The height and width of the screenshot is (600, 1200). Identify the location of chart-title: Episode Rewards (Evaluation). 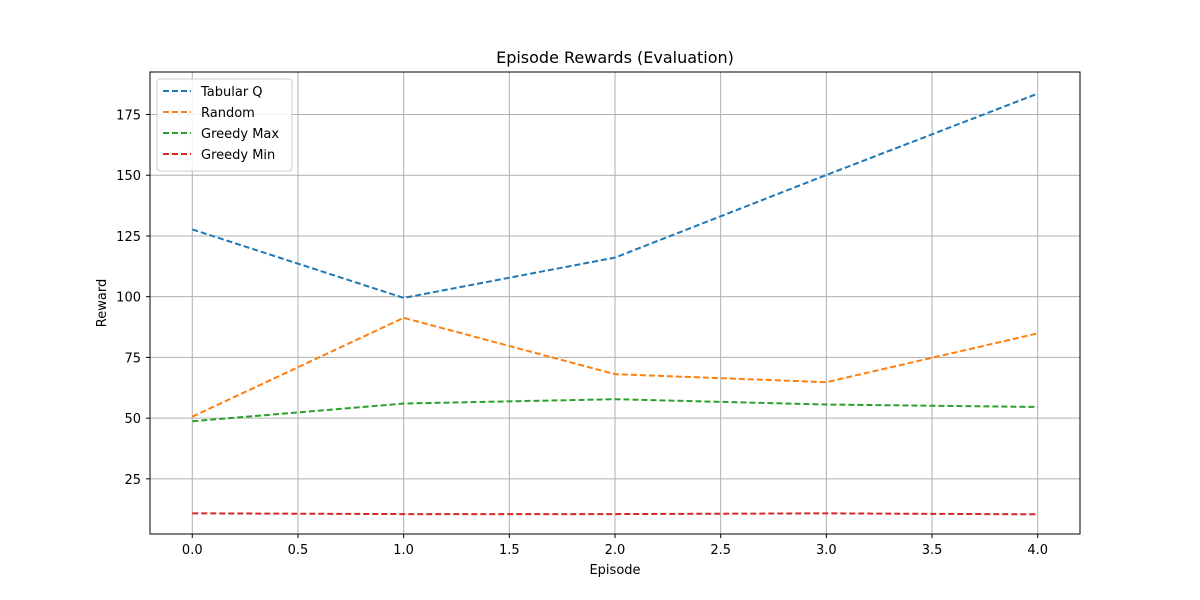
(615, 57).